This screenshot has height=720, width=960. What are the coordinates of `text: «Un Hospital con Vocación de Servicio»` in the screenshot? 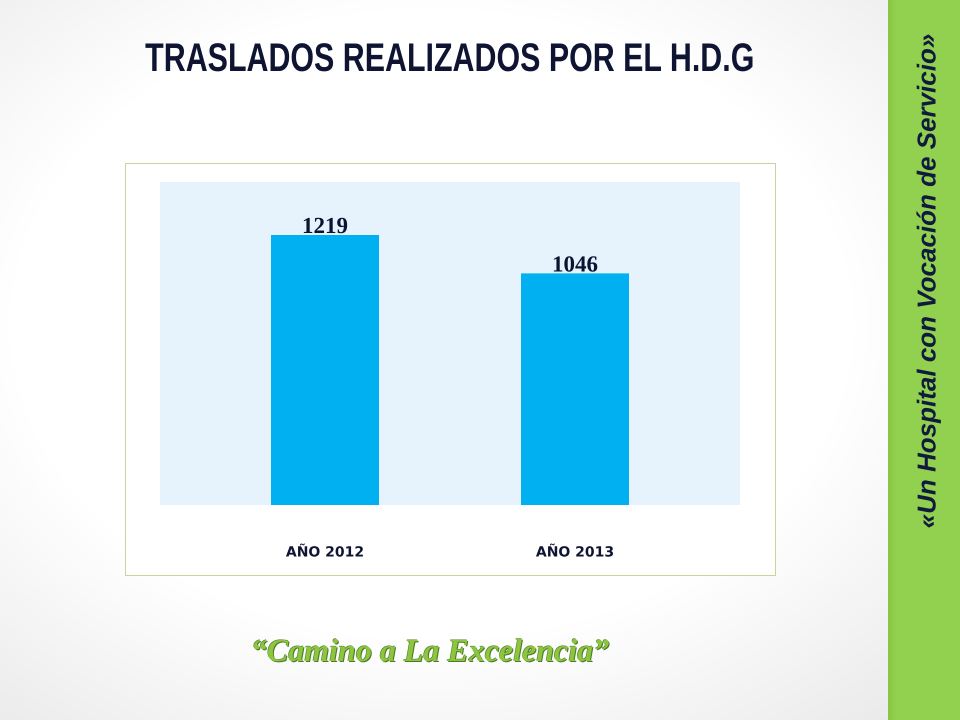 It's located at (927, 281).